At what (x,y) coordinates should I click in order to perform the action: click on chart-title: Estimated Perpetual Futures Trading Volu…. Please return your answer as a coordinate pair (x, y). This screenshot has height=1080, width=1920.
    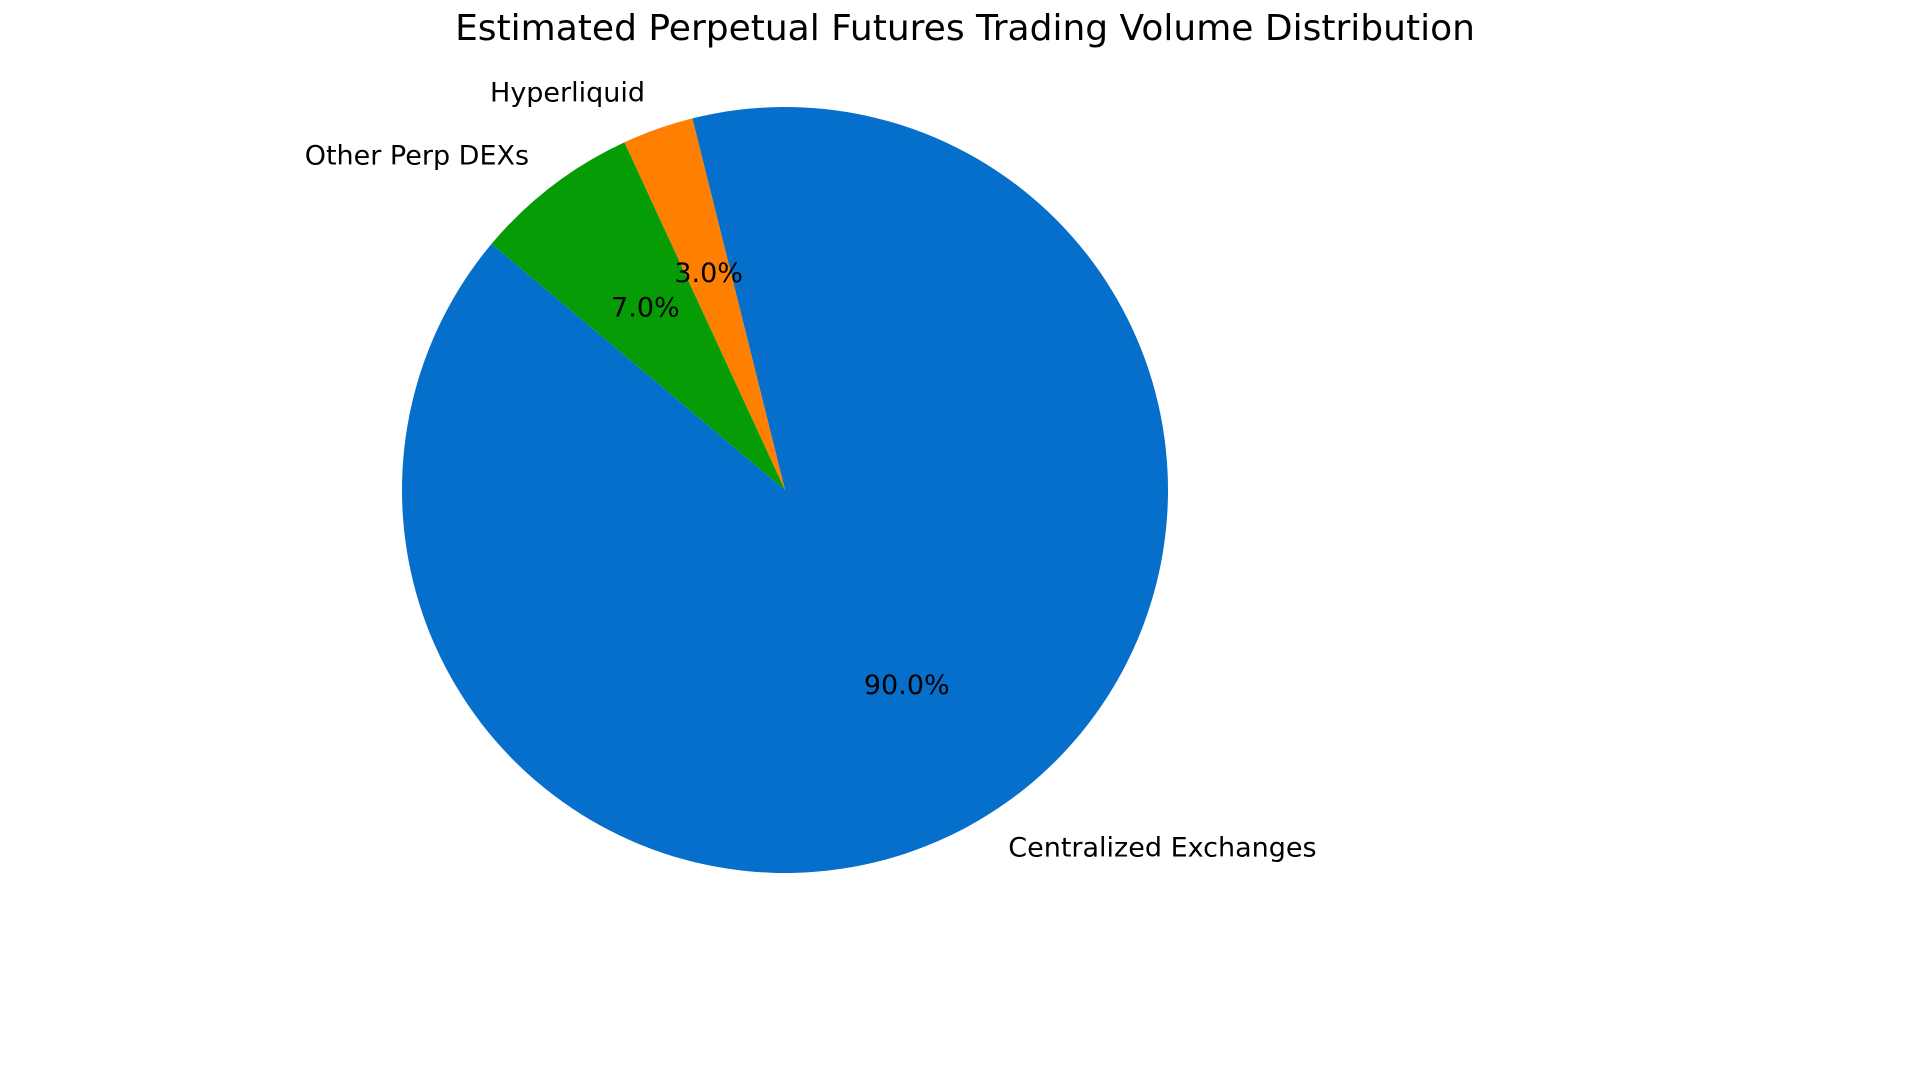
    Looking at the image, I should click on (965, 28).